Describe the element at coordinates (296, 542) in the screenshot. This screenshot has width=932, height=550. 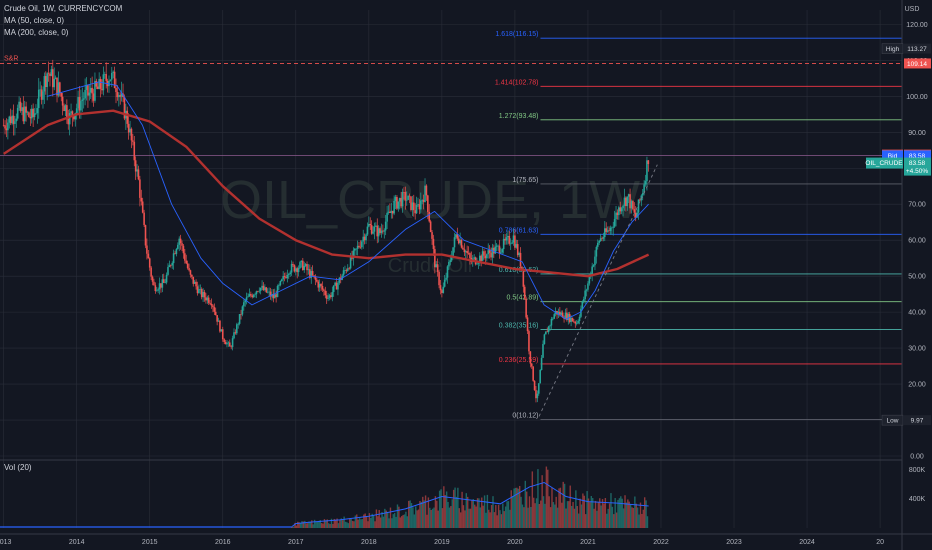
I see `x-tick-label: 2017` at that location.